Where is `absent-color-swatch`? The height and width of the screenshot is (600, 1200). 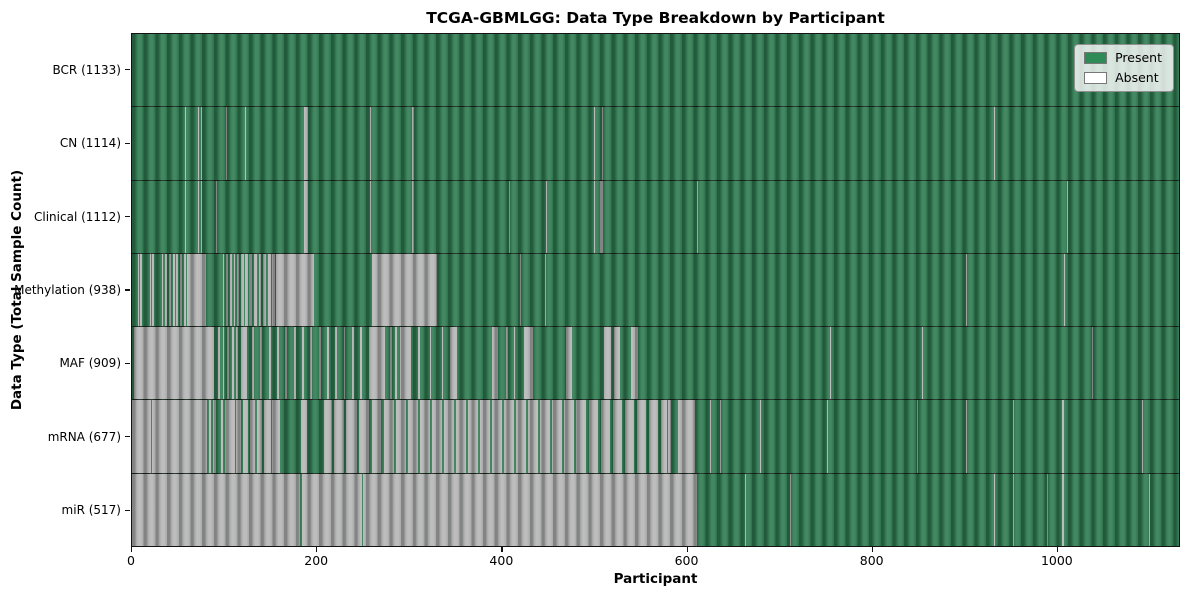 absent-color-swatch is located at coordinates (1096, 77).